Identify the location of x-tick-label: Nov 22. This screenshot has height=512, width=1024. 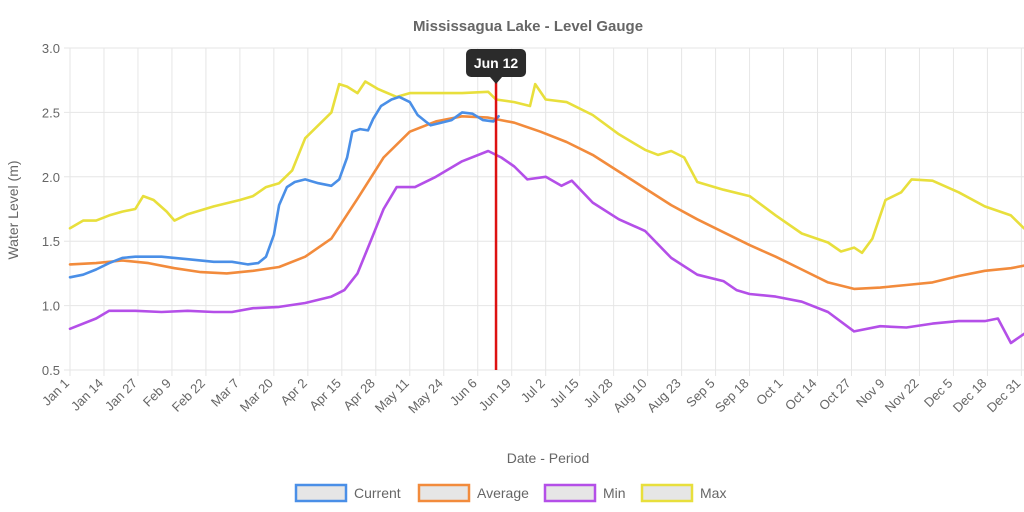
(902, 396).